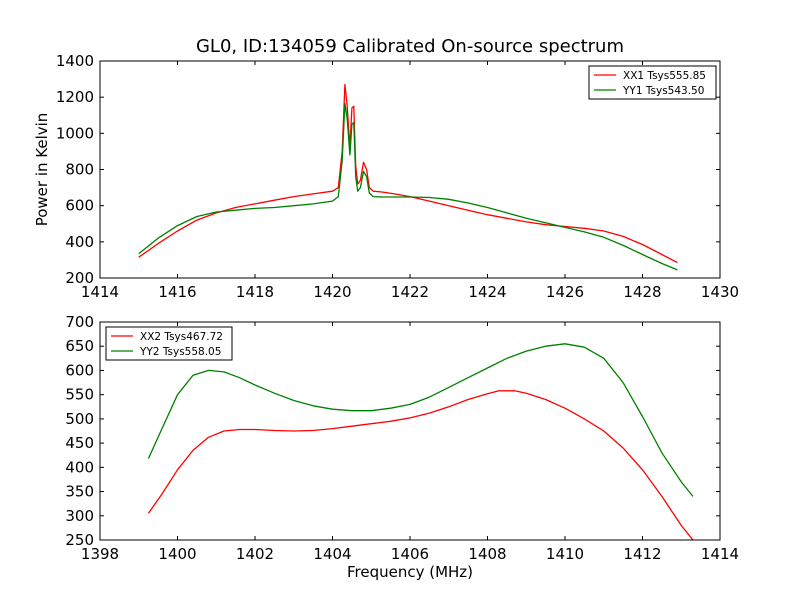 This screenshot has height=604, width=800. What do you see at coordinates (75, 97) in the screenshot?
I see `y-tick-label: 1200` at bounding box center [75, 97].